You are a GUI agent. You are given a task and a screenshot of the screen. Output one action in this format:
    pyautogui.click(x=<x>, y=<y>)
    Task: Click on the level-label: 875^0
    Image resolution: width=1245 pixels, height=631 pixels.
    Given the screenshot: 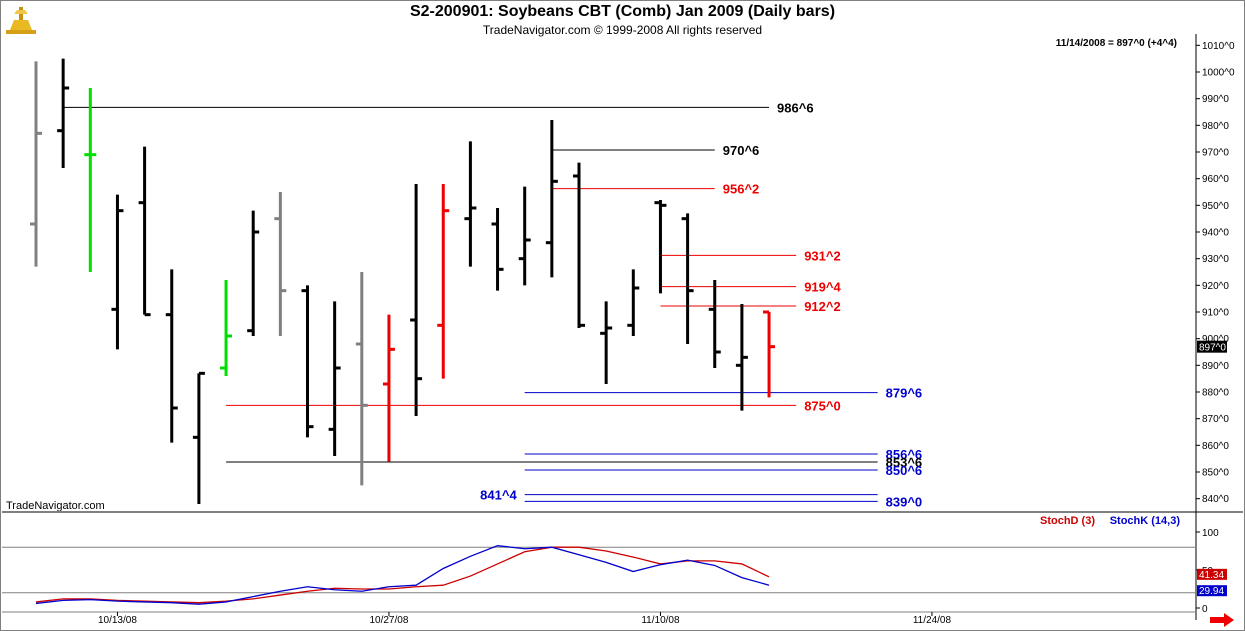 What is the action you would take?
    pyautogui.click(x=822, y=405)
    